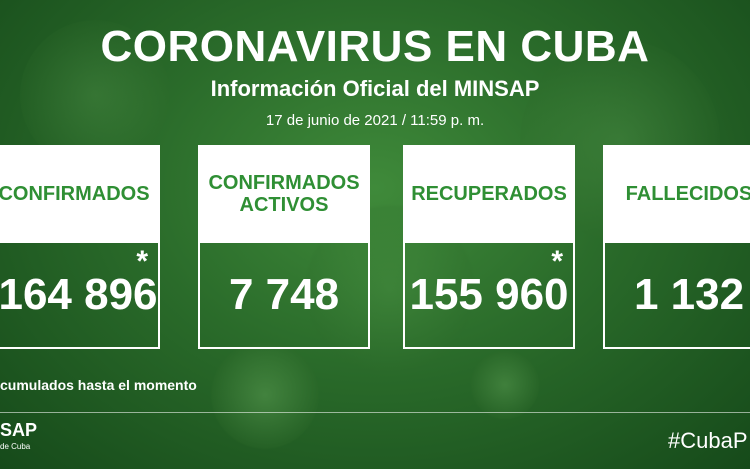 This screenshot has width=750, height=469. What do you see at coordinates (708, 440) in the screenshot?
I see `hashtag: #CubaP` at bounding box center [708, 440].